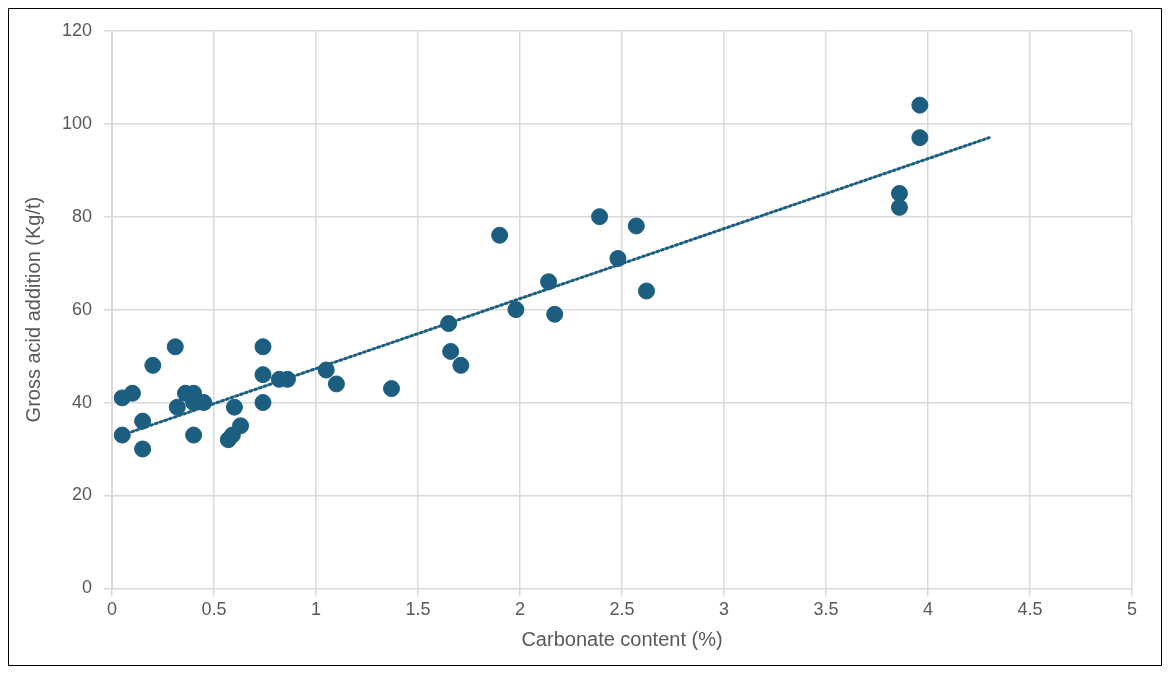  Describe the element at coordinates (87, 587) in the screenshot. I see `y-tick-label: 0` at that location.